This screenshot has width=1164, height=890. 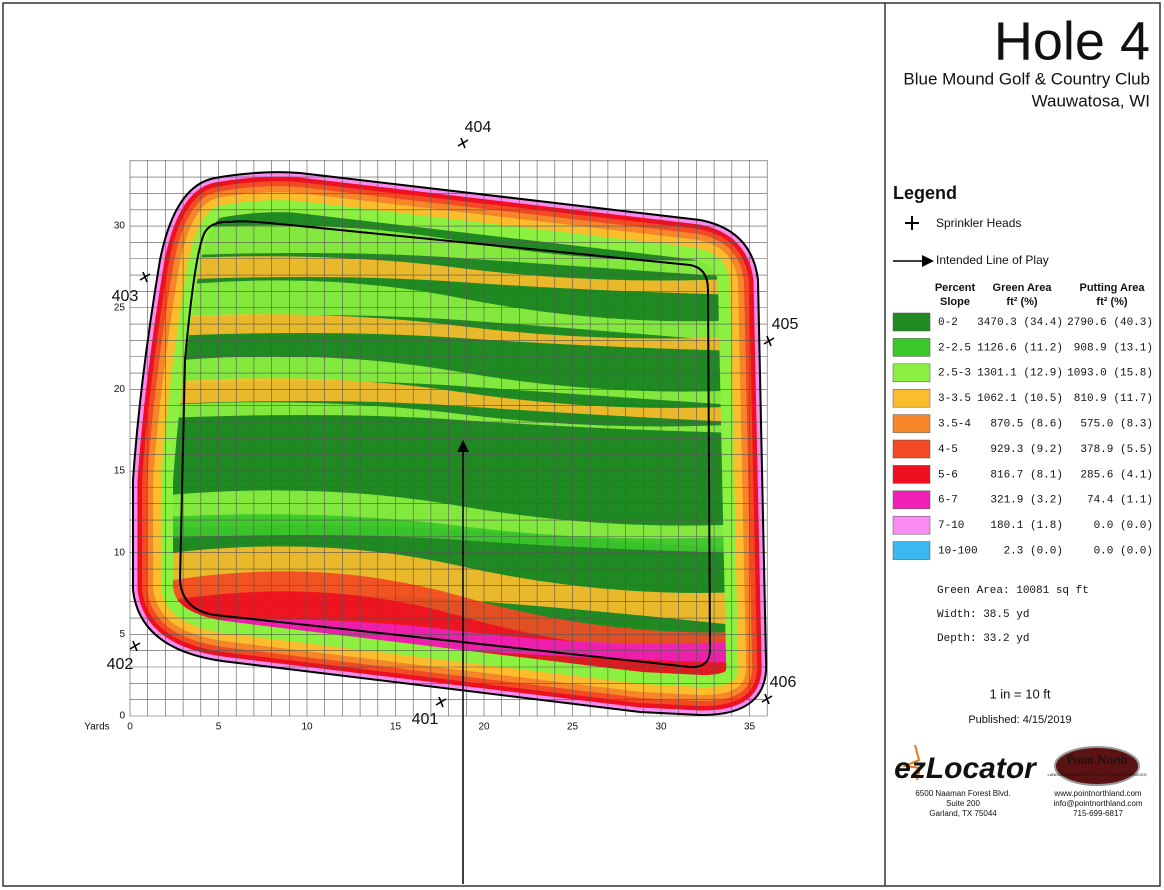 I want to click on slope-range: 7-10, so click(x=951, y=526).